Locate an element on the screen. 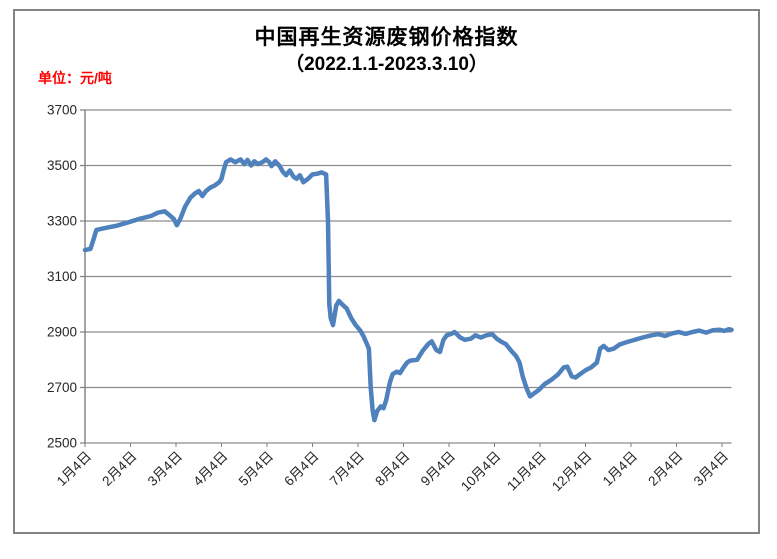 Image resolution: width=777 pixels, height=559 pixels. x-tick-label: 4月4日 is located at coordinates (210, 469).